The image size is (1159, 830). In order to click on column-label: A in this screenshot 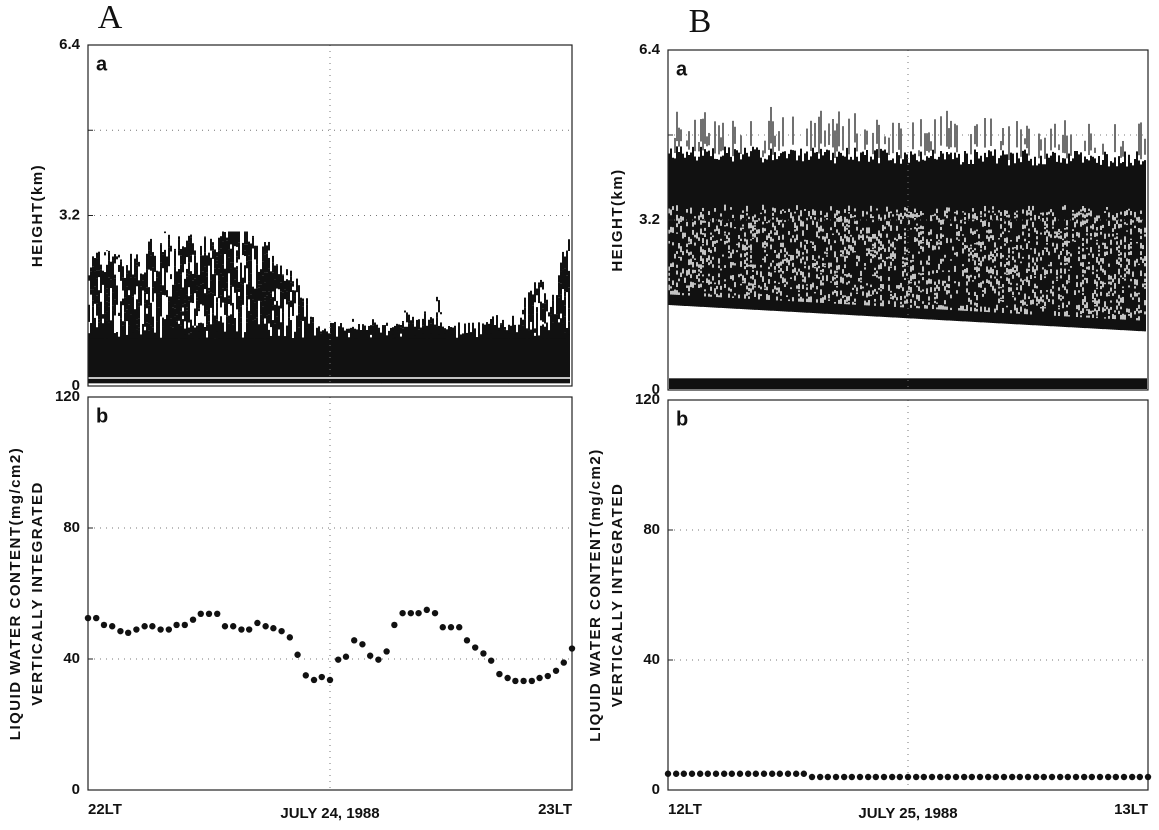, I will do `click(110, 18)`.